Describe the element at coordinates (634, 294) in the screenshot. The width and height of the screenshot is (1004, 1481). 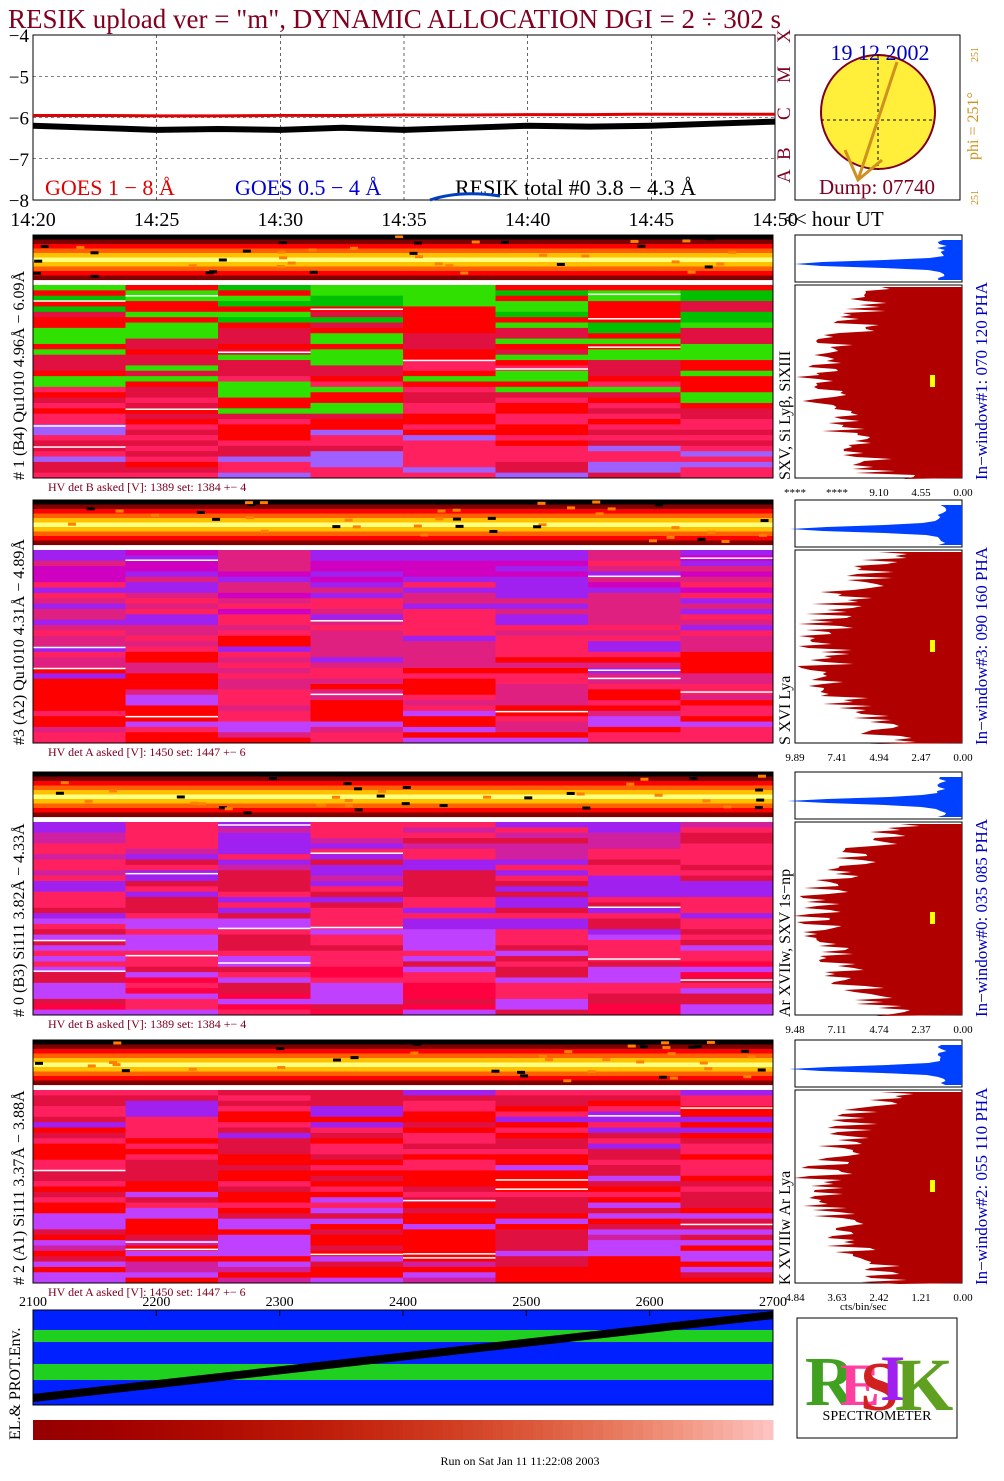
I see `spectrogram-line` at that location.